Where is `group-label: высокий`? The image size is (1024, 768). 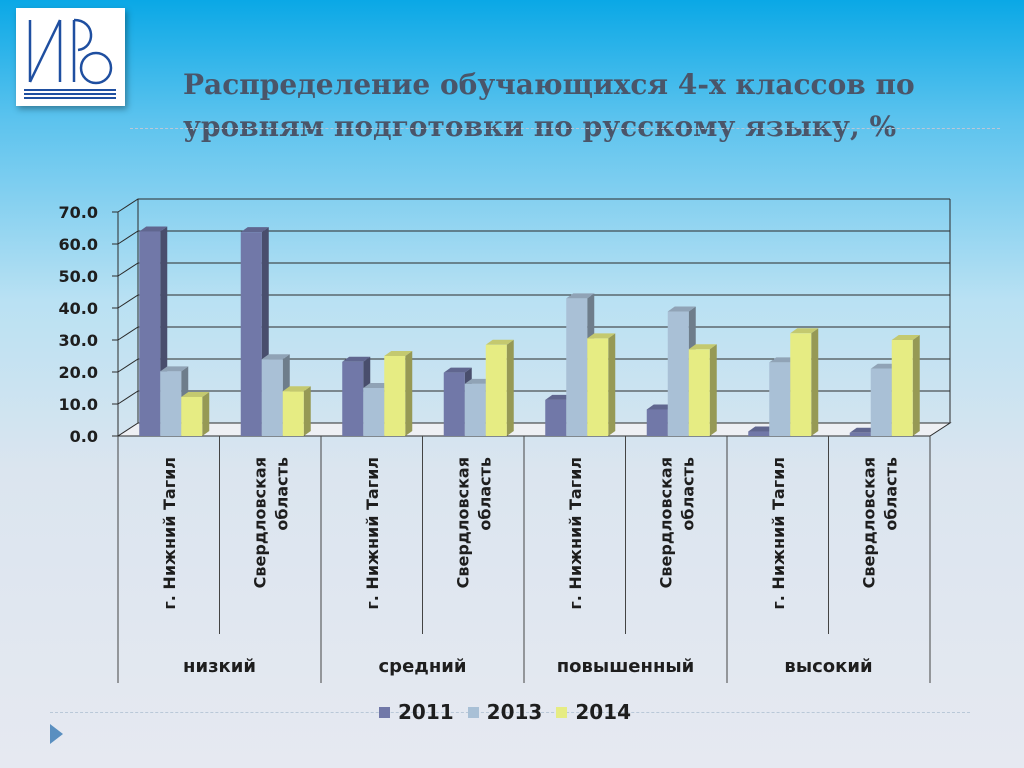
group-label: высокий is located at coordinates (828, 666).